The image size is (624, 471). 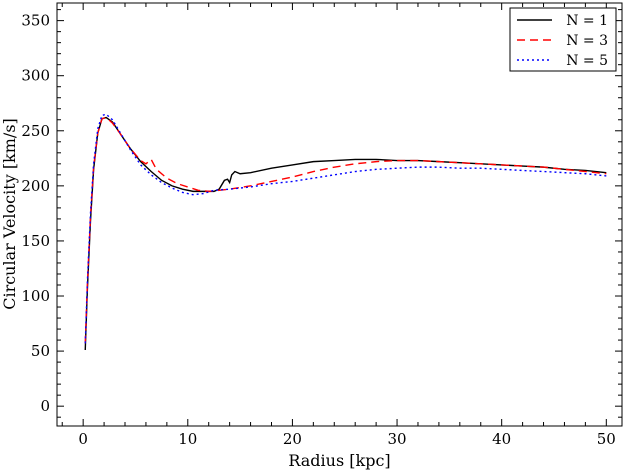 What do you see at coordinates (396, 439) in the screenshot?
I see `x-tick-label: 30` at bounding box center [396, 439].